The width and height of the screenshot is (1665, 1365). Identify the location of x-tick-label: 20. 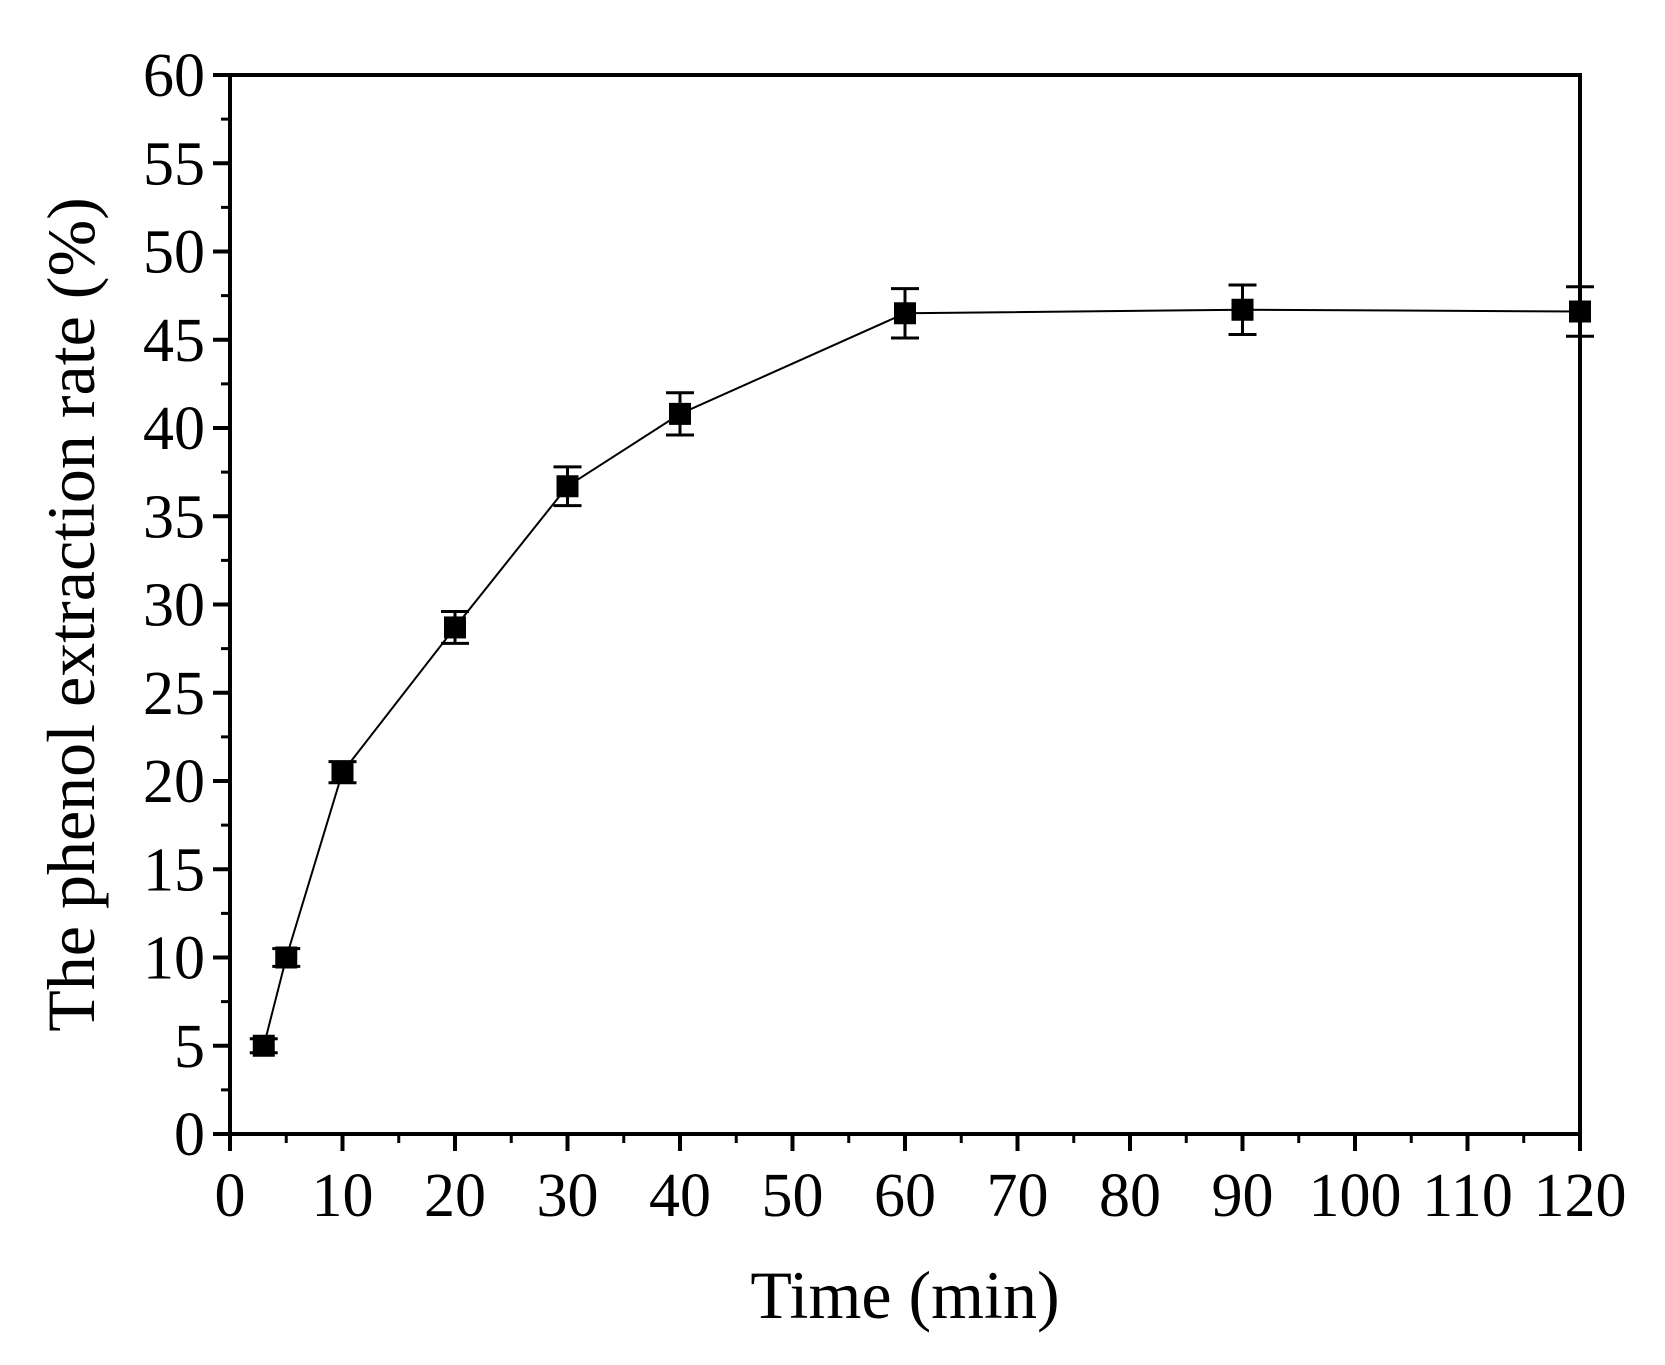
(455, 1196).